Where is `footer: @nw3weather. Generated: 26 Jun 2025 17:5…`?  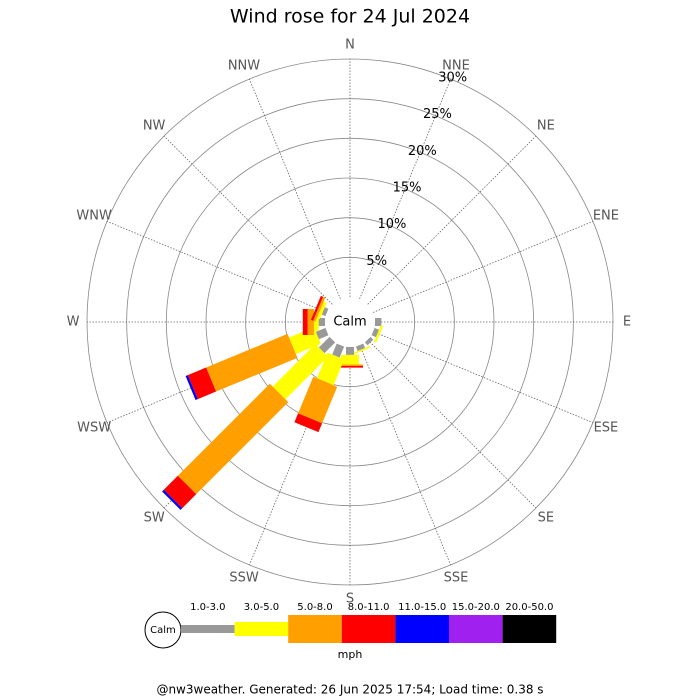
footer: @nw3weather. Generated: 26 Jun 2025 17:5… is located at coordinates (349, 690).